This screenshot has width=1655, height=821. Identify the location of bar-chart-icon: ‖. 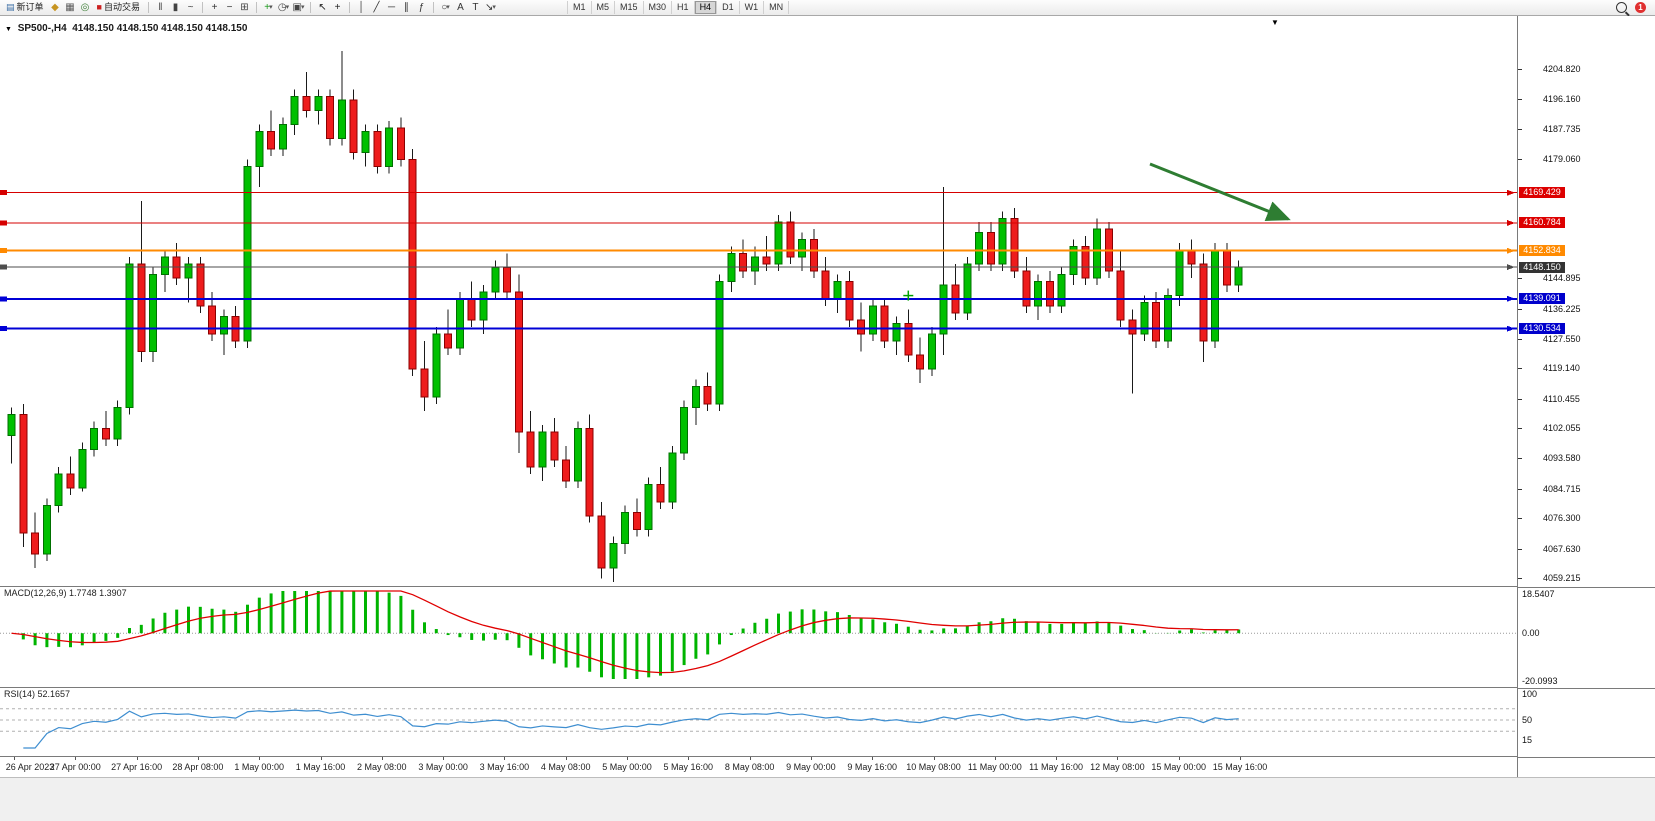
(160, 7).